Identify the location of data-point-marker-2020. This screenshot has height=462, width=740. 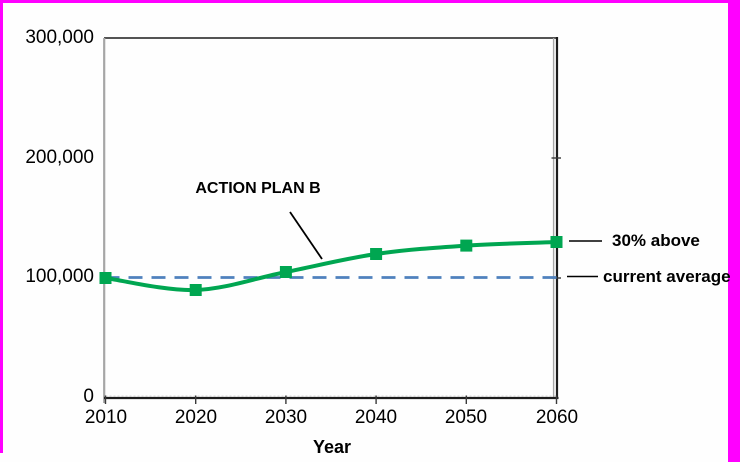
(195, 290).